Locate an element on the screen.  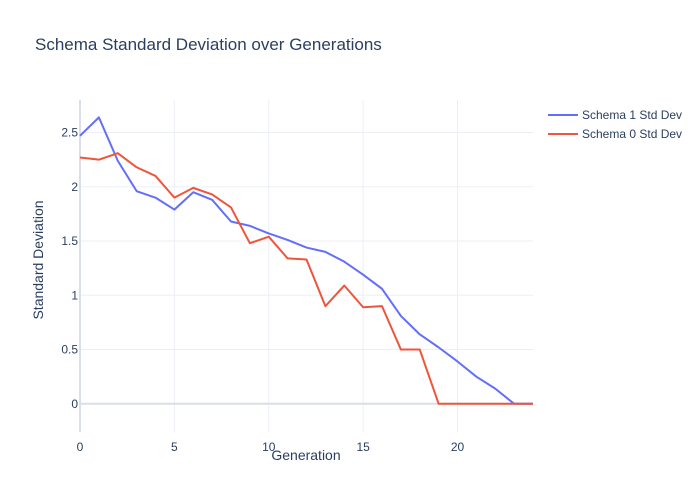
y-tick-label: 2.5 is located at coordinates (69, 133).